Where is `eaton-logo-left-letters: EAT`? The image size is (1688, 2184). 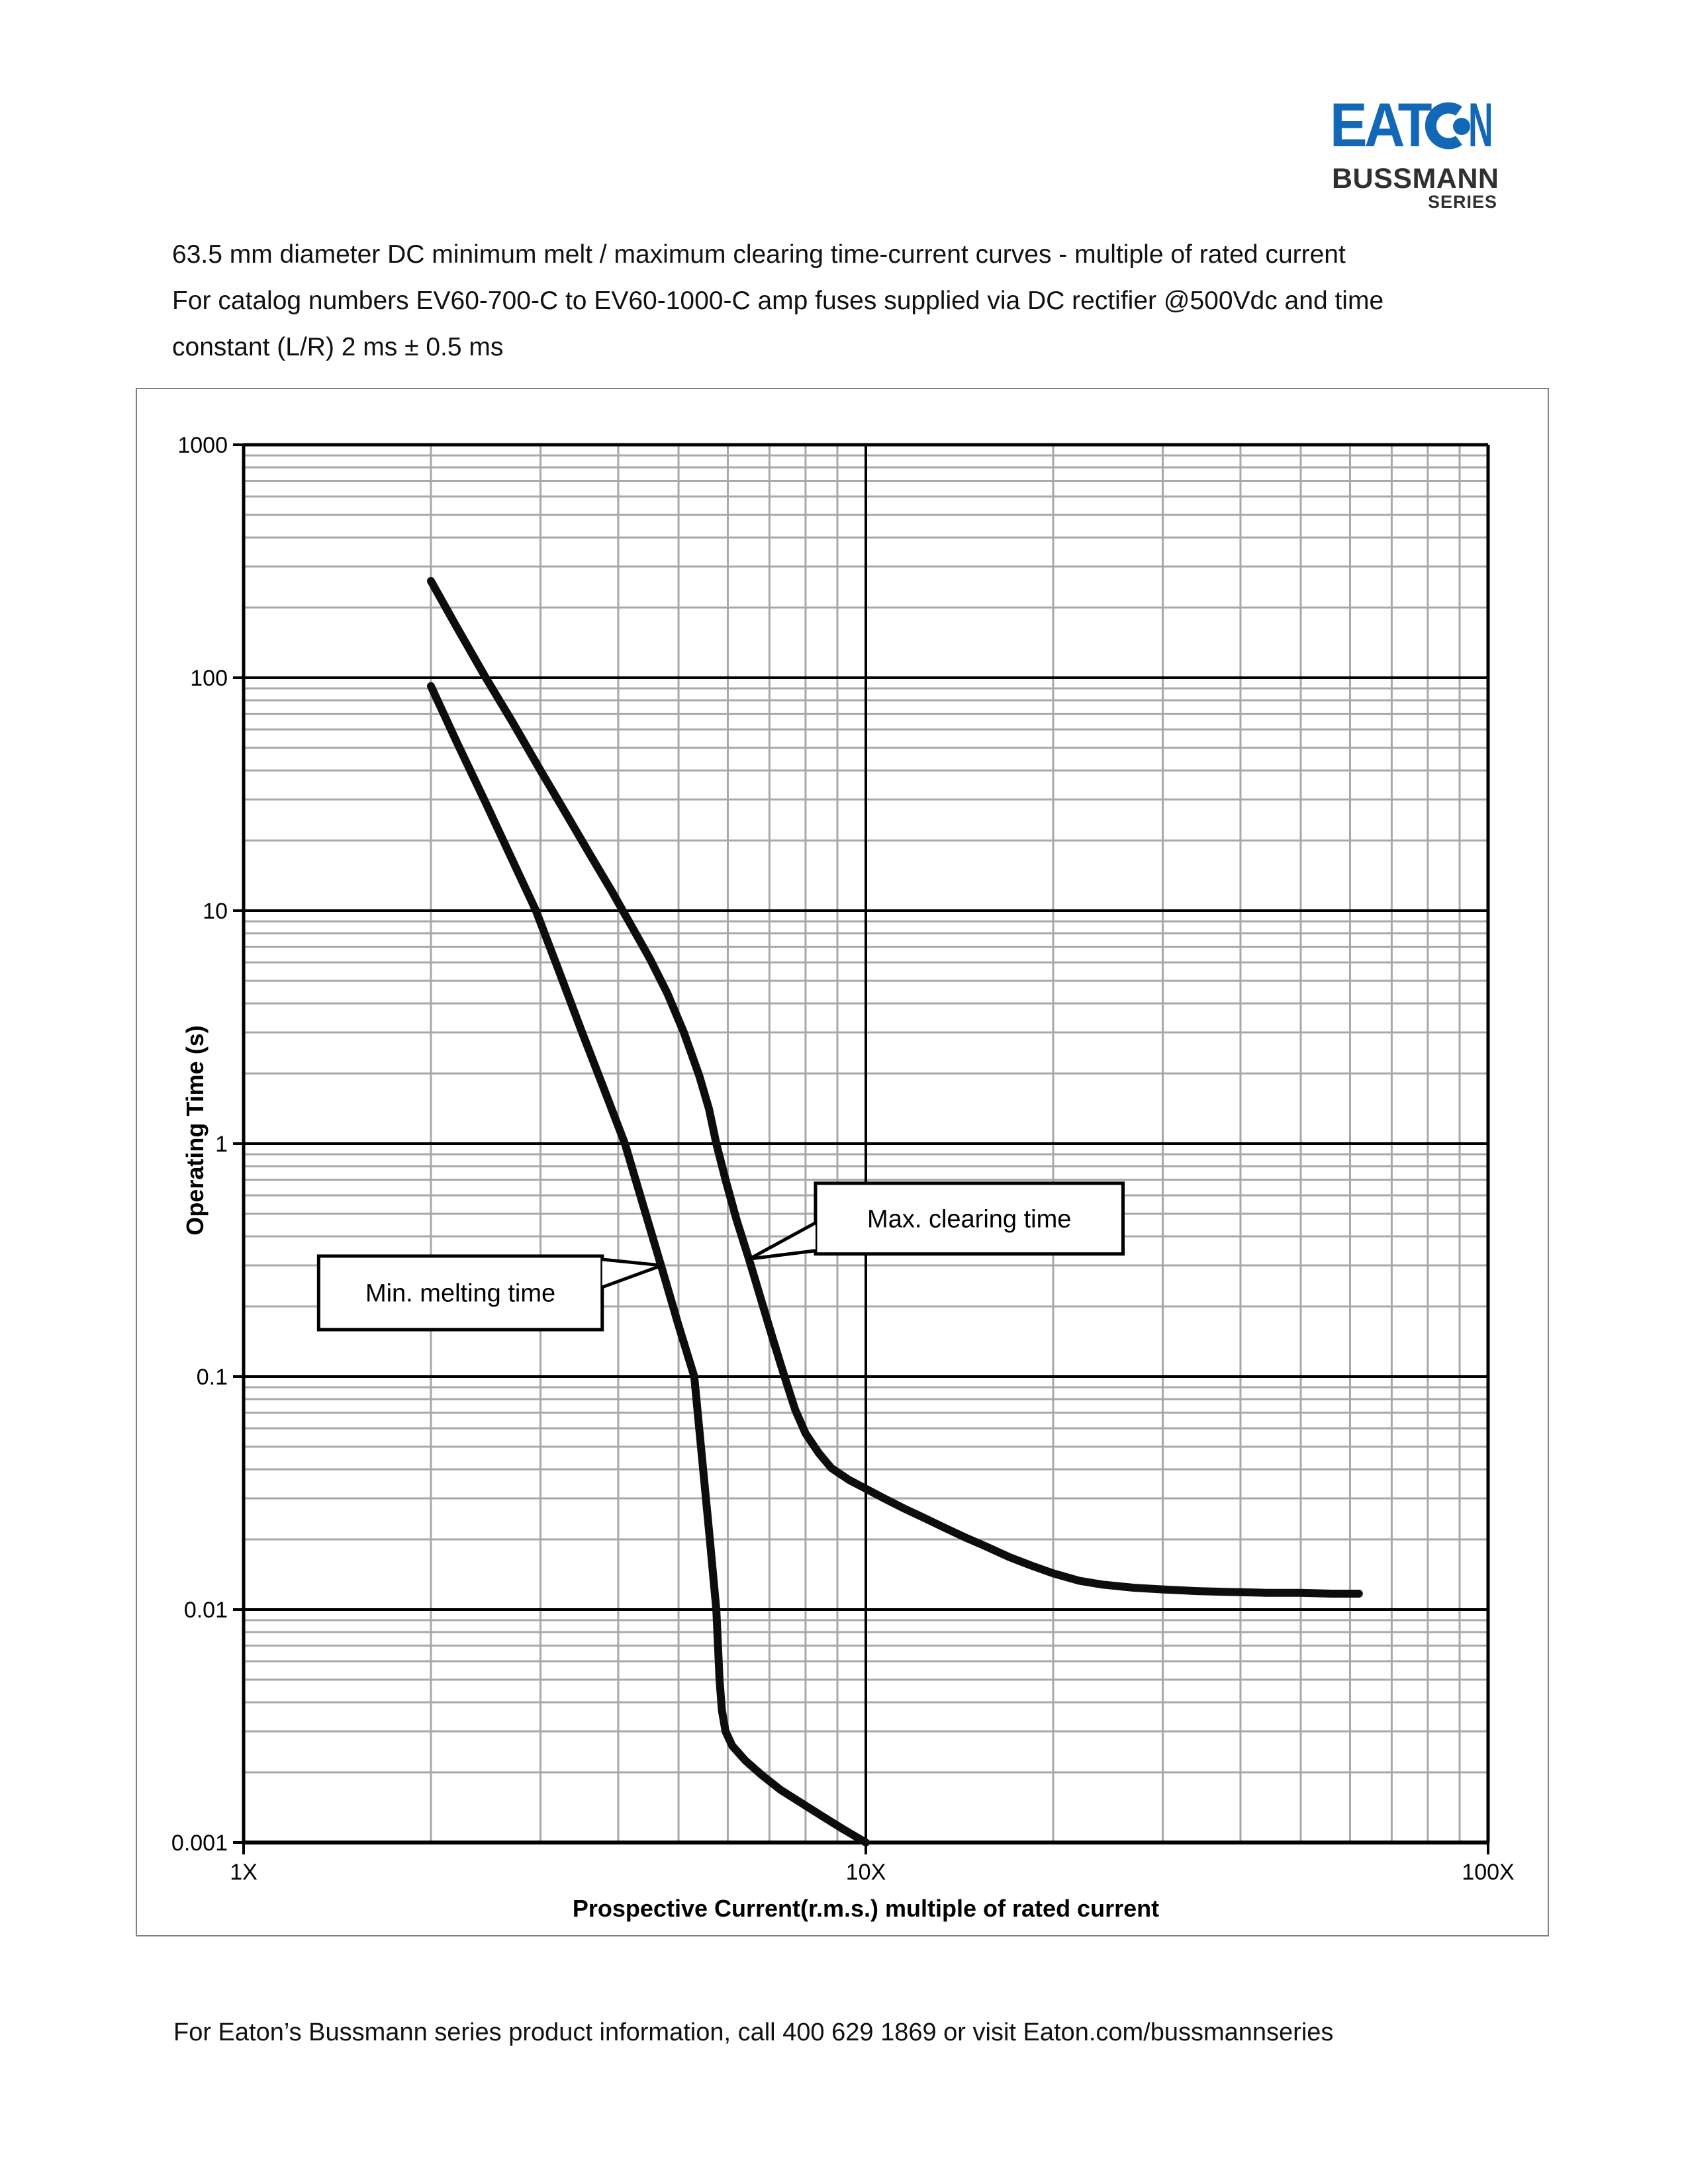
eaton-logo-left-letters: EAT is located at coordinates (1382, 125).